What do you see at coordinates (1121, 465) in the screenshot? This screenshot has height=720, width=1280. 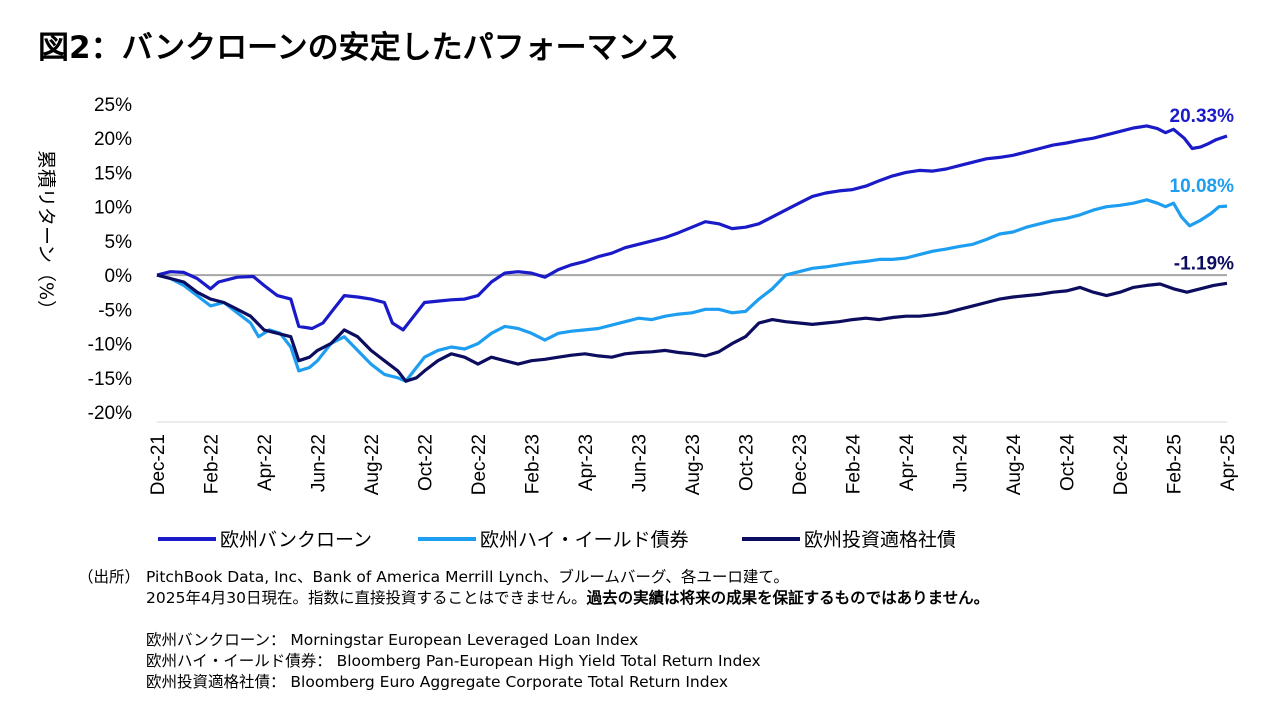 I see `x-tick-label: Dec-24` at bounding box center [1121, 465].